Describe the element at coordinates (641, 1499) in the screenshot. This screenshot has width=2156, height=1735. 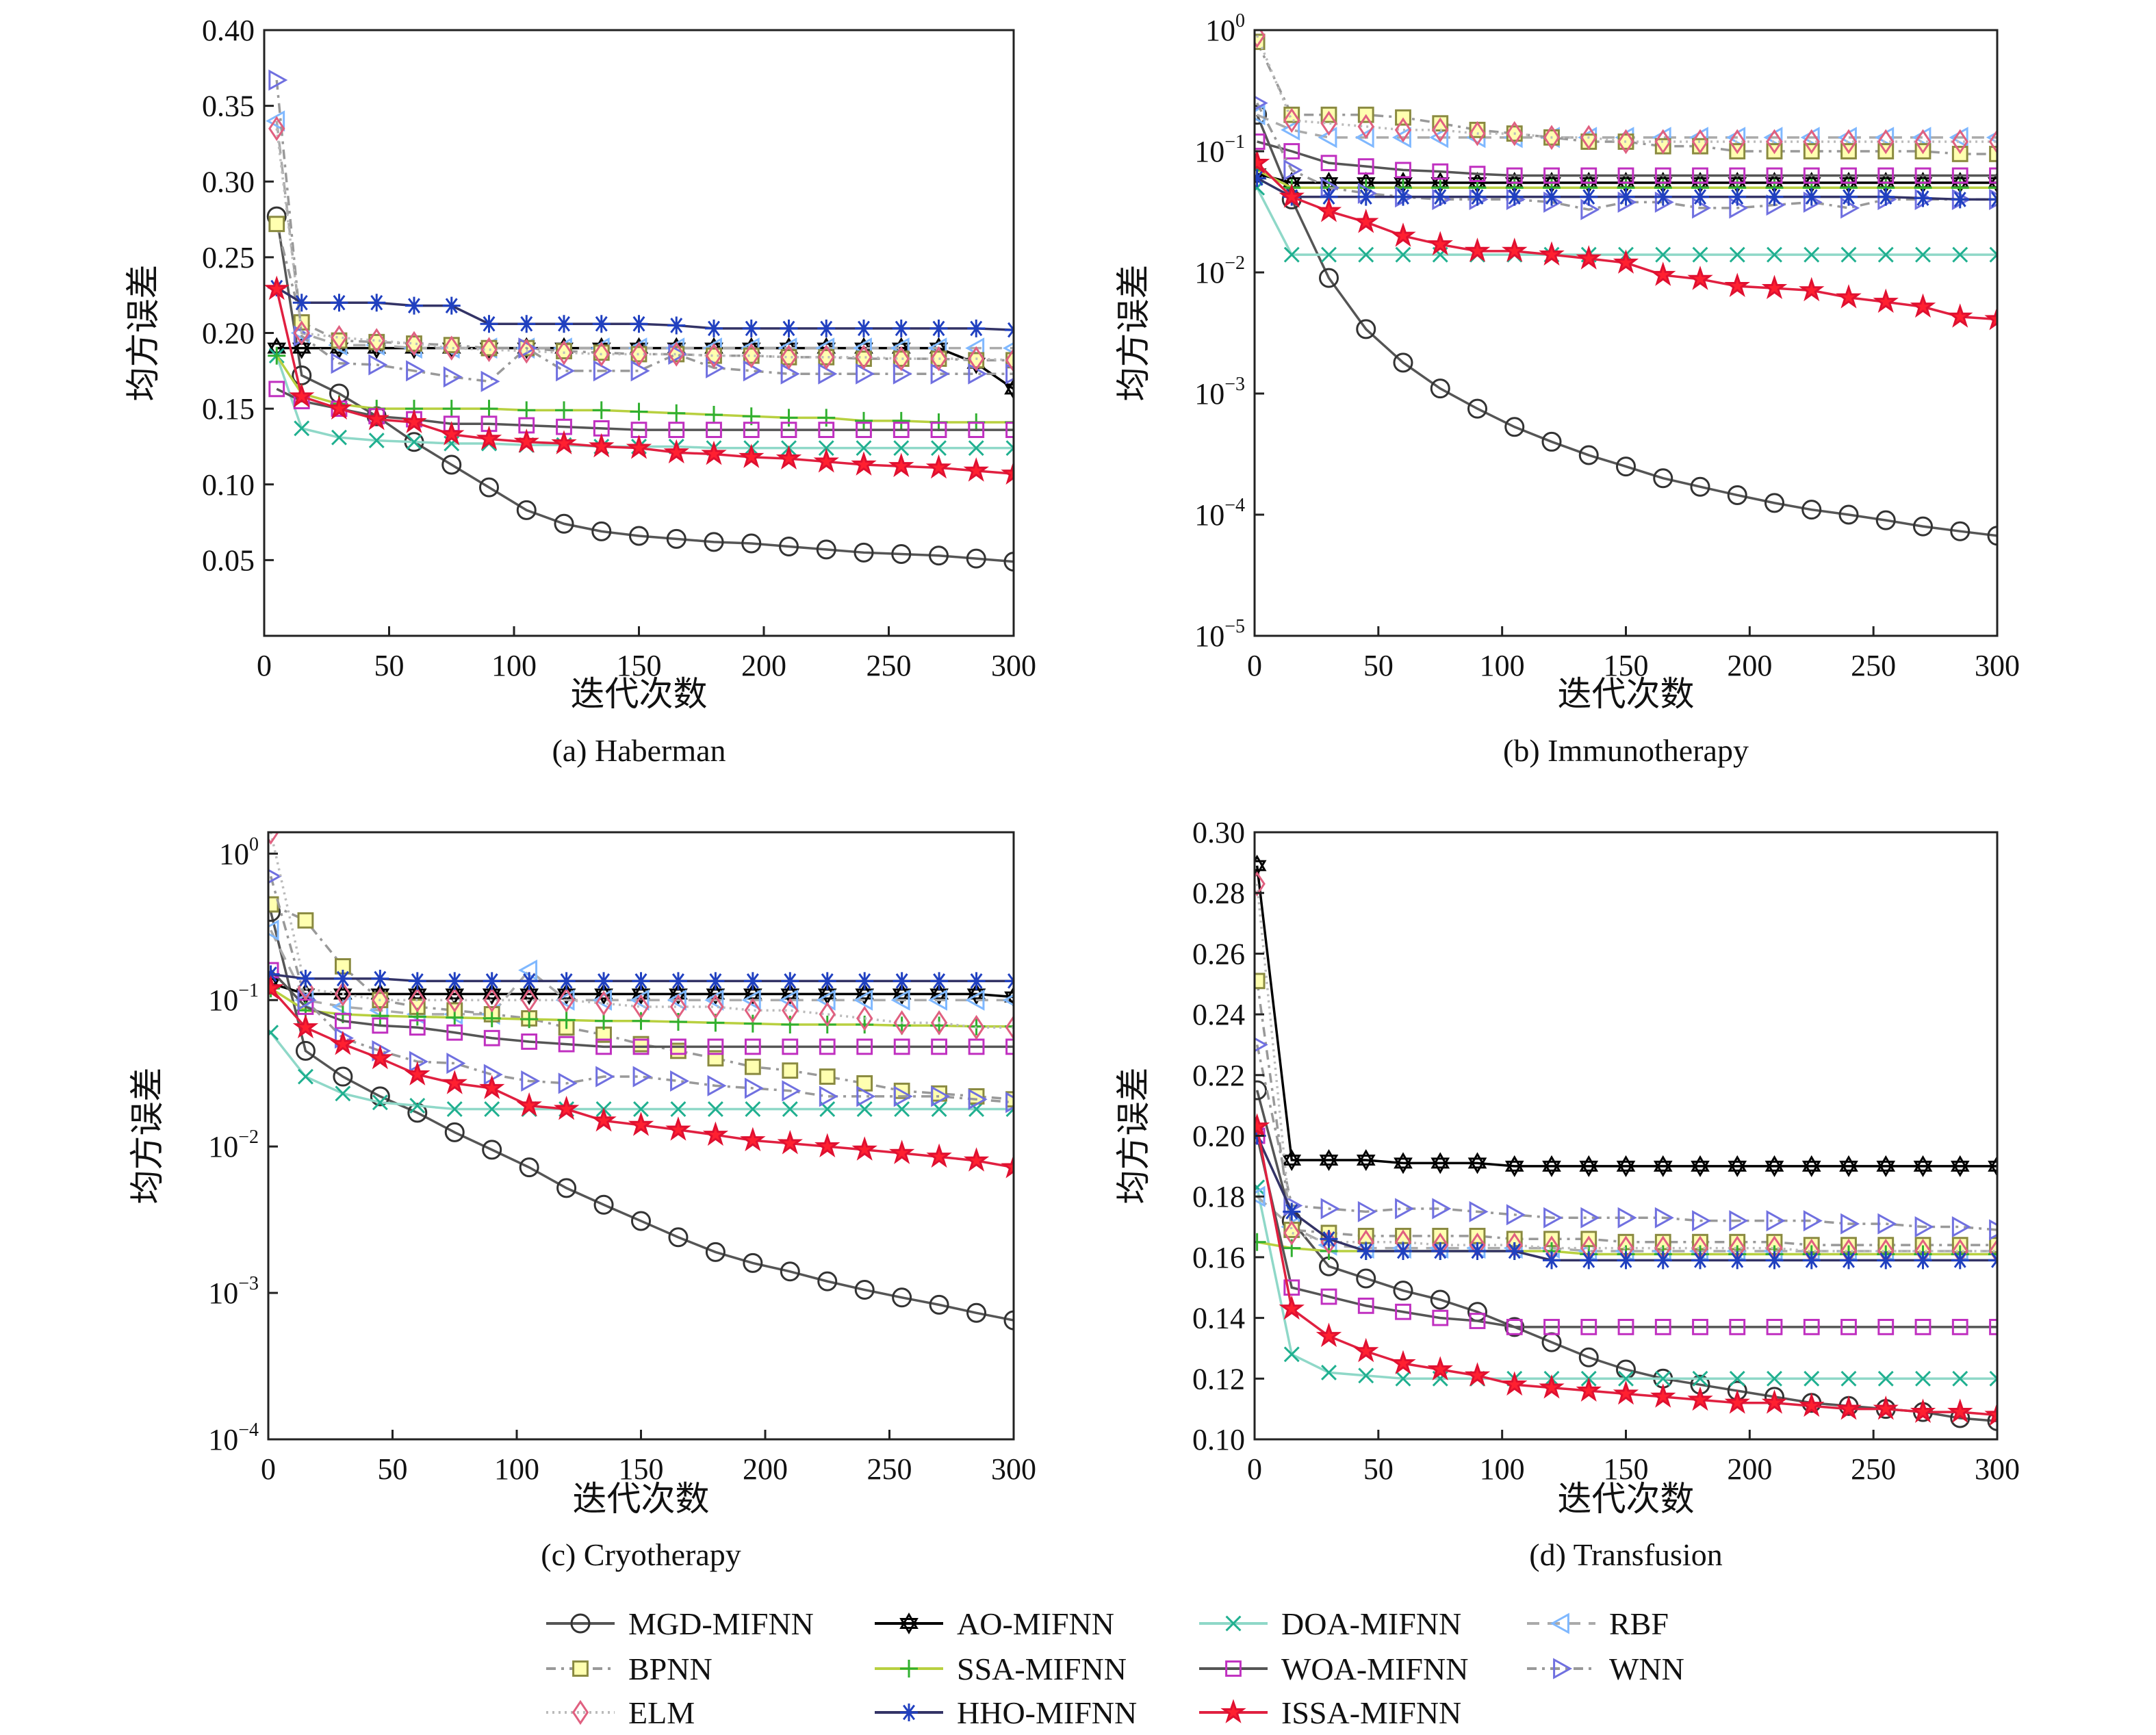
I see `x-axis-label: 迭代次数` at that location.